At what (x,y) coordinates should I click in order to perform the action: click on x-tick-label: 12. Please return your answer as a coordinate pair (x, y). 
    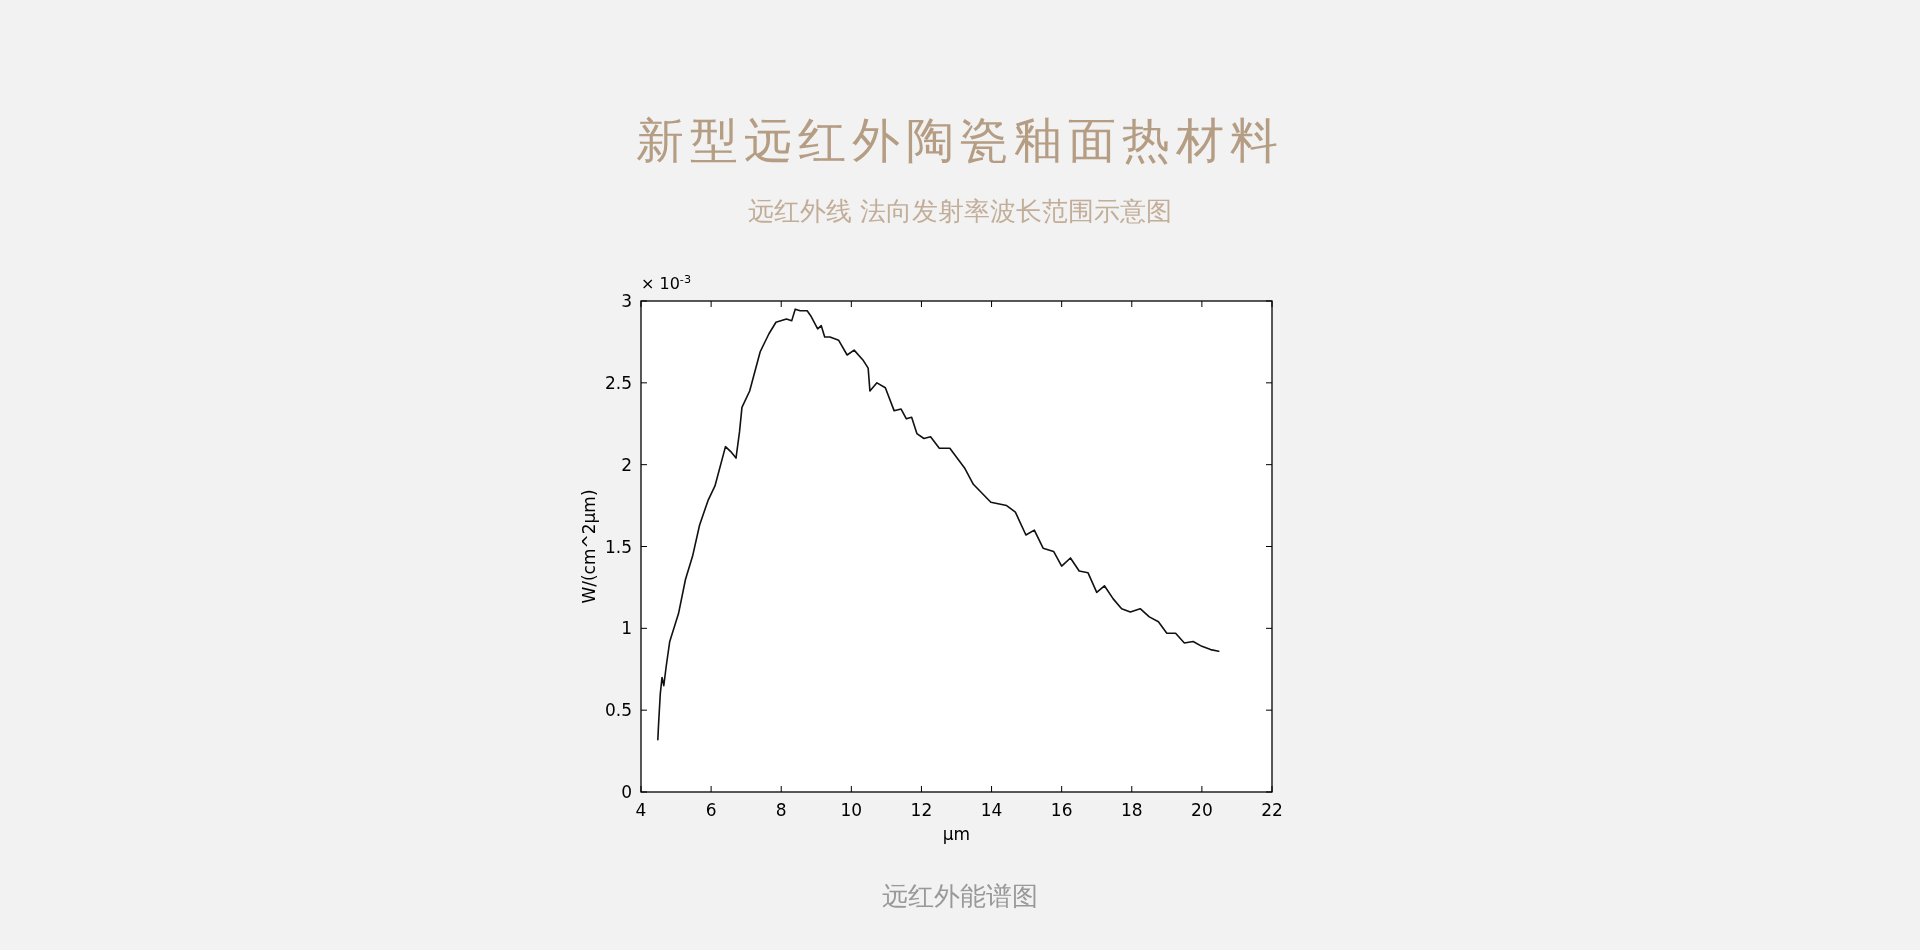
    Looking at the image, I should click on (921, 810).